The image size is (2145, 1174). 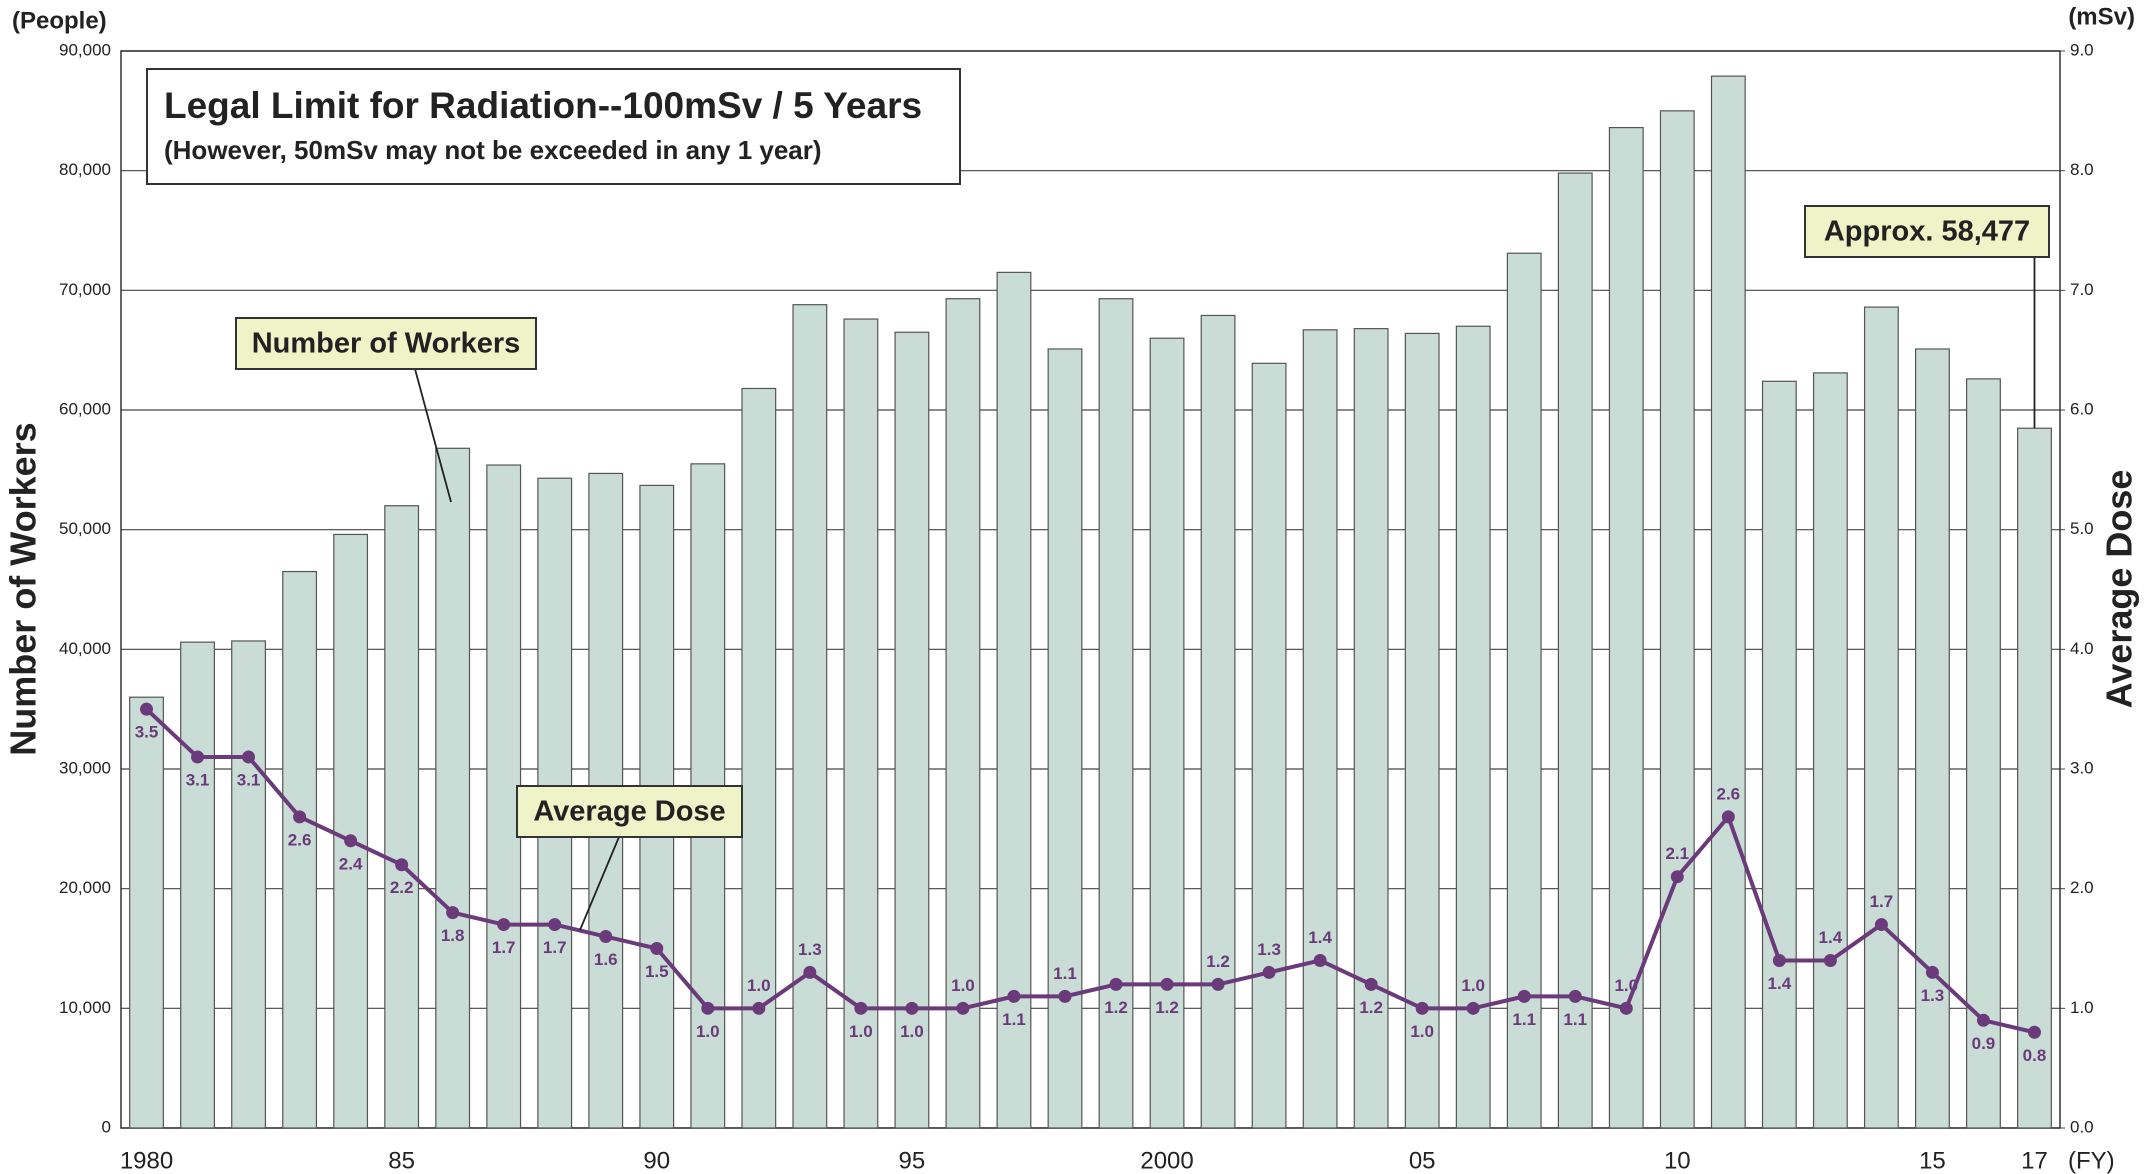 I want to click on title-box, so click(x=553, y=126).